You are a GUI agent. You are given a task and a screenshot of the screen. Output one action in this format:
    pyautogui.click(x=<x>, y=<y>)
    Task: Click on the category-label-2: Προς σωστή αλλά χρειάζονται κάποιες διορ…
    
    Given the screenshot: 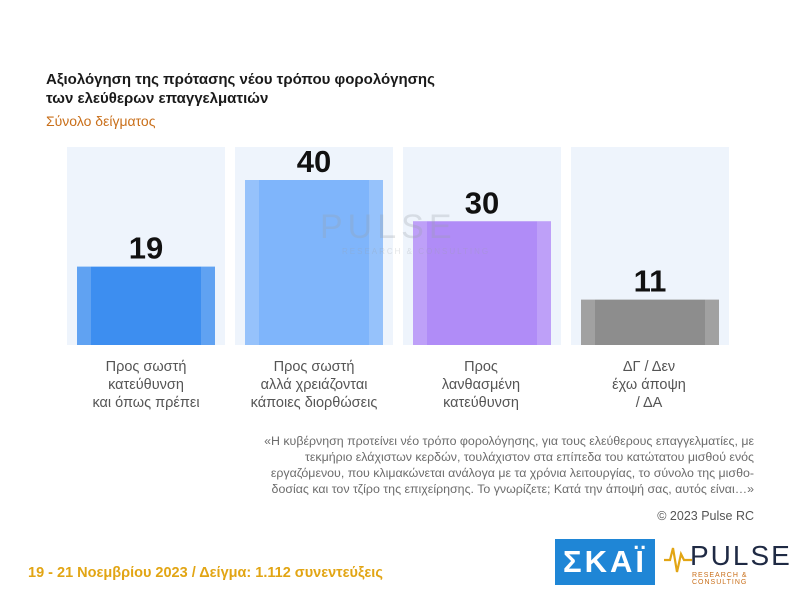 What is the action you would take?
    pyautogui.click(x=314, y=385)
    